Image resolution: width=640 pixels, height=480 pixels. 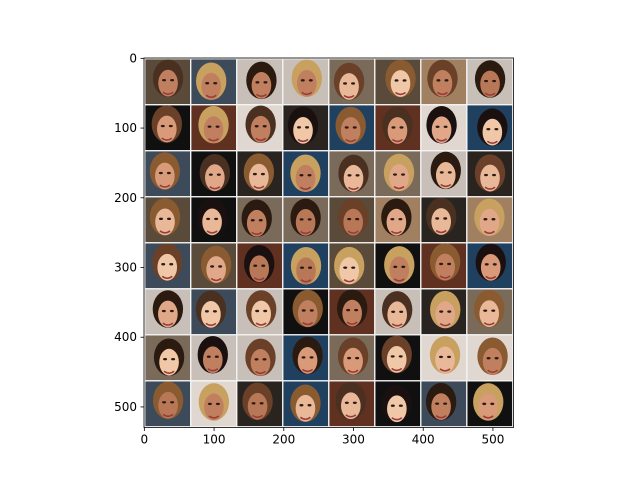 What do you see at coordinates (145, 440) in the screenshot?
I see `x-tick-label: 0` at bounding box center [145, 440].